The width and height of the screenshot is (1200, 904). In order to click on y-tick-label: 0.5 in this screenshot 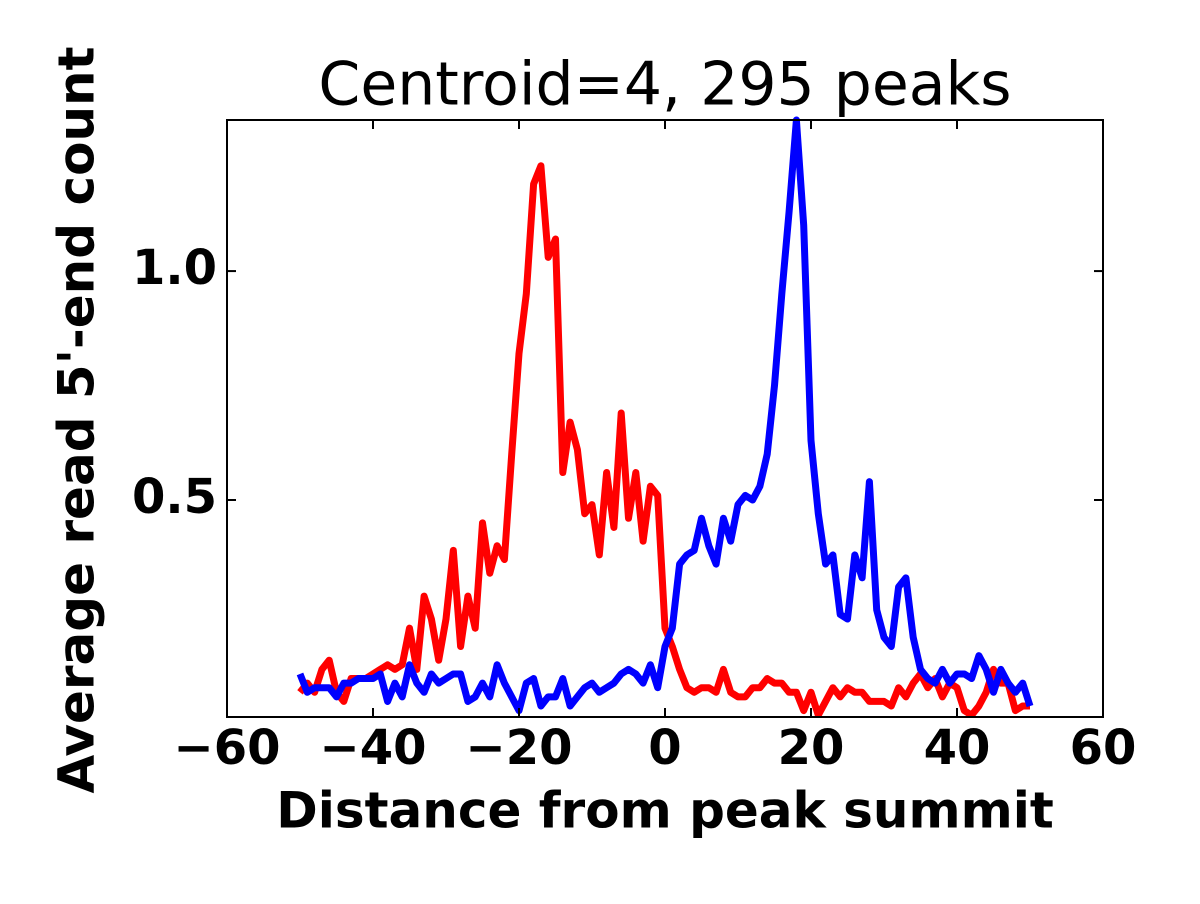, I will do `click(174, 497)`.